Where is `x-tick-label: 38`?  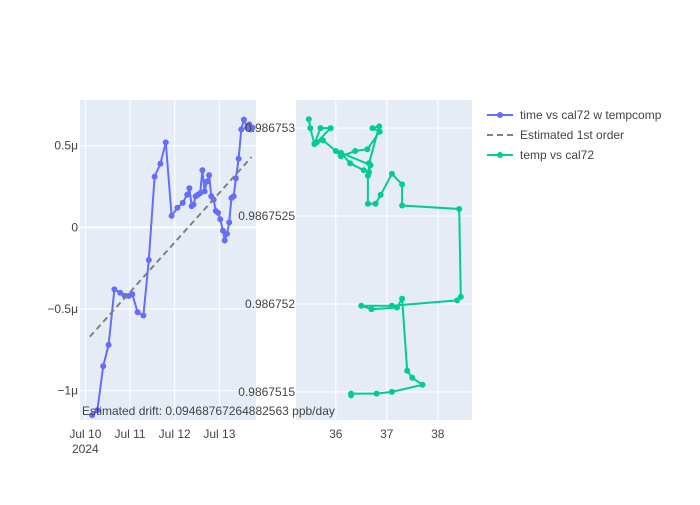
x-tick-label: 38 is located at coordinates (438, 434).